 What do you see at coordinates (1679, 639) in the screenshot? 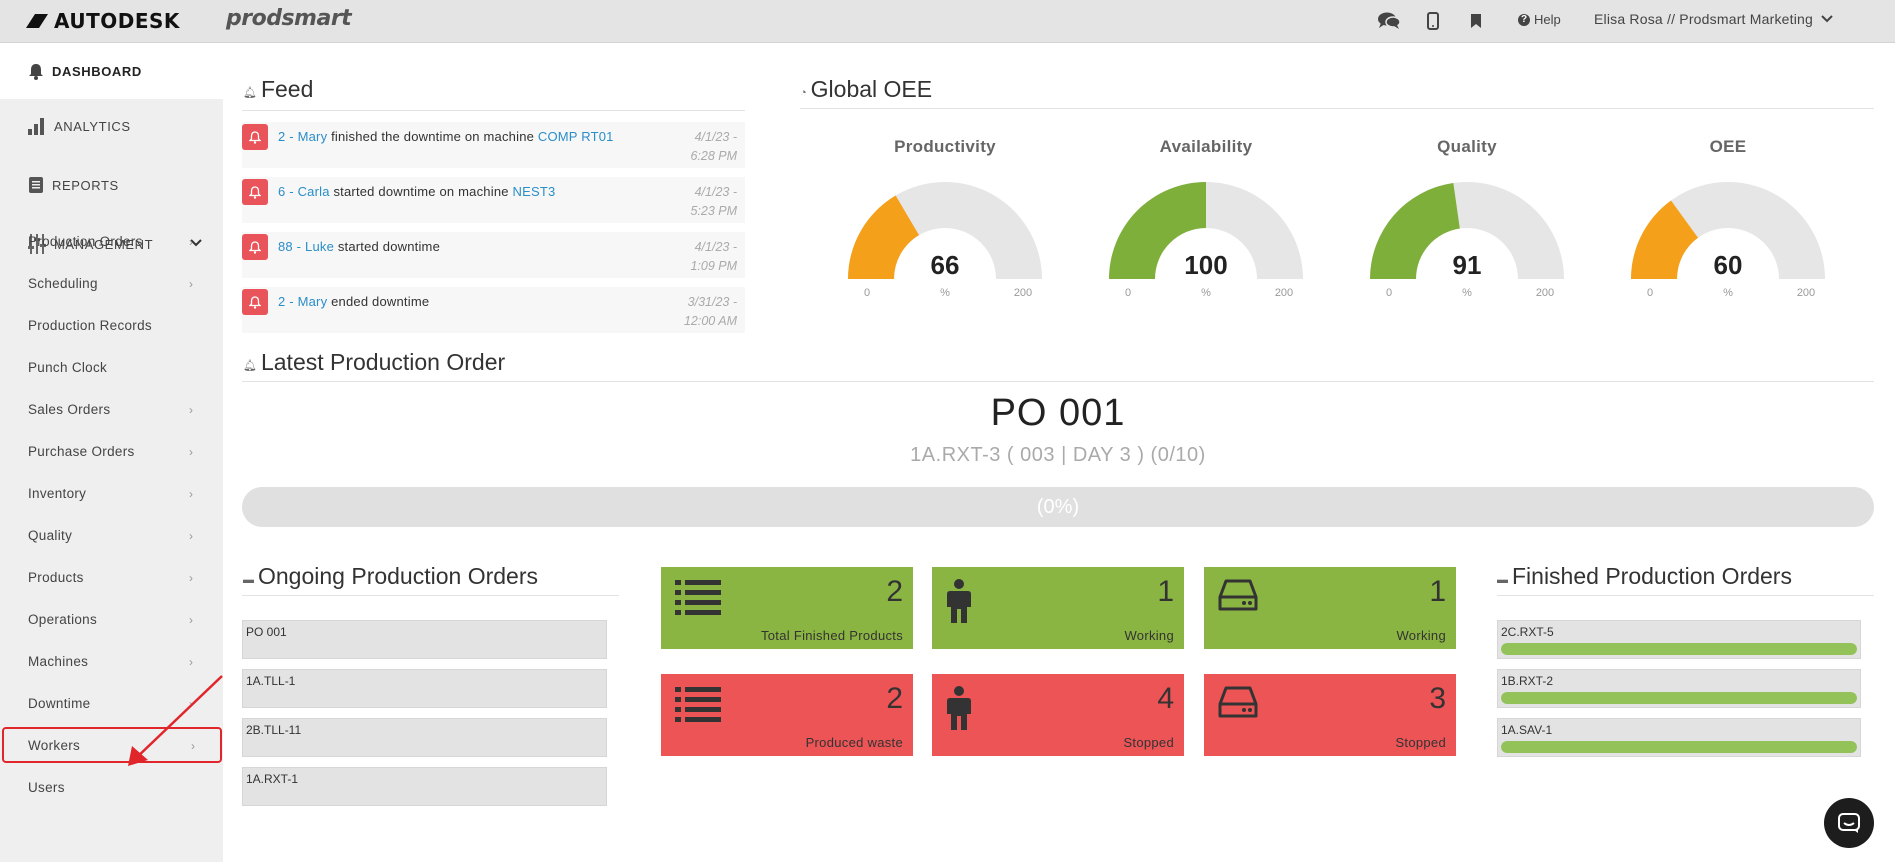
I see `finished-order-item: 2C.RXT-5` at bounding box center [1679, 639].